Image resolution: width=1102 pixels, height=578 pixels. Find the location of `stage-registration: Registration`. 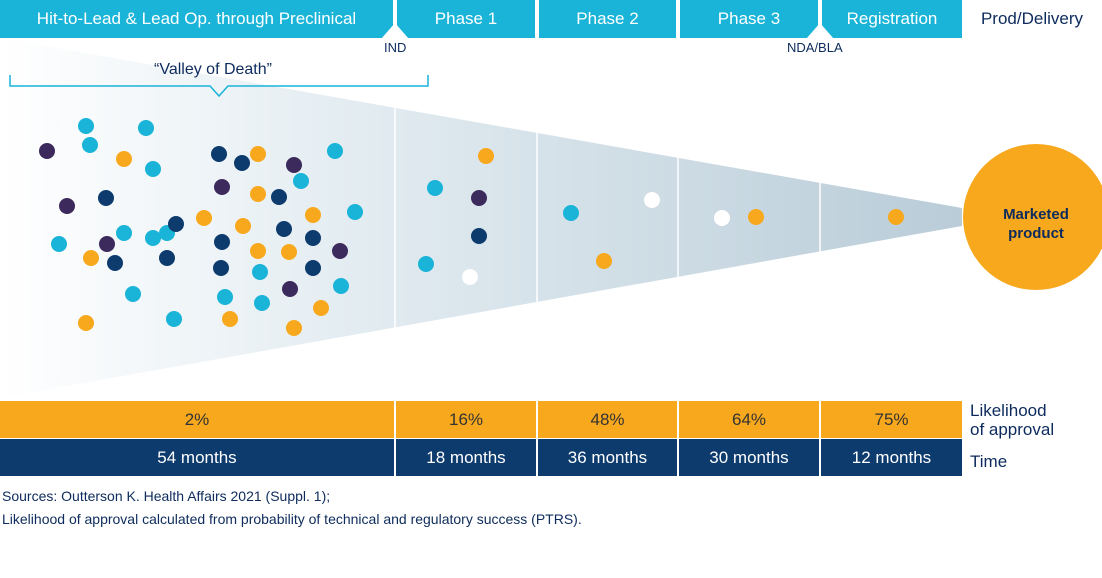

stage-registration: Registration is located at coordinates (892, 19).